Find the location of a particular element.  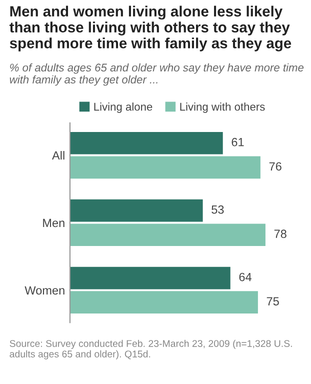

data-label: 64 is located at coordinates (245, 277).